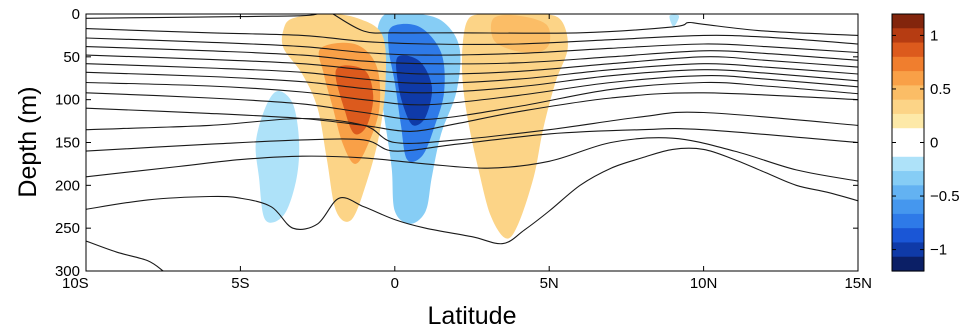 This screenshot has height=333, width=976. I want to click on x-tick-label: 10S, so click(75, 283).